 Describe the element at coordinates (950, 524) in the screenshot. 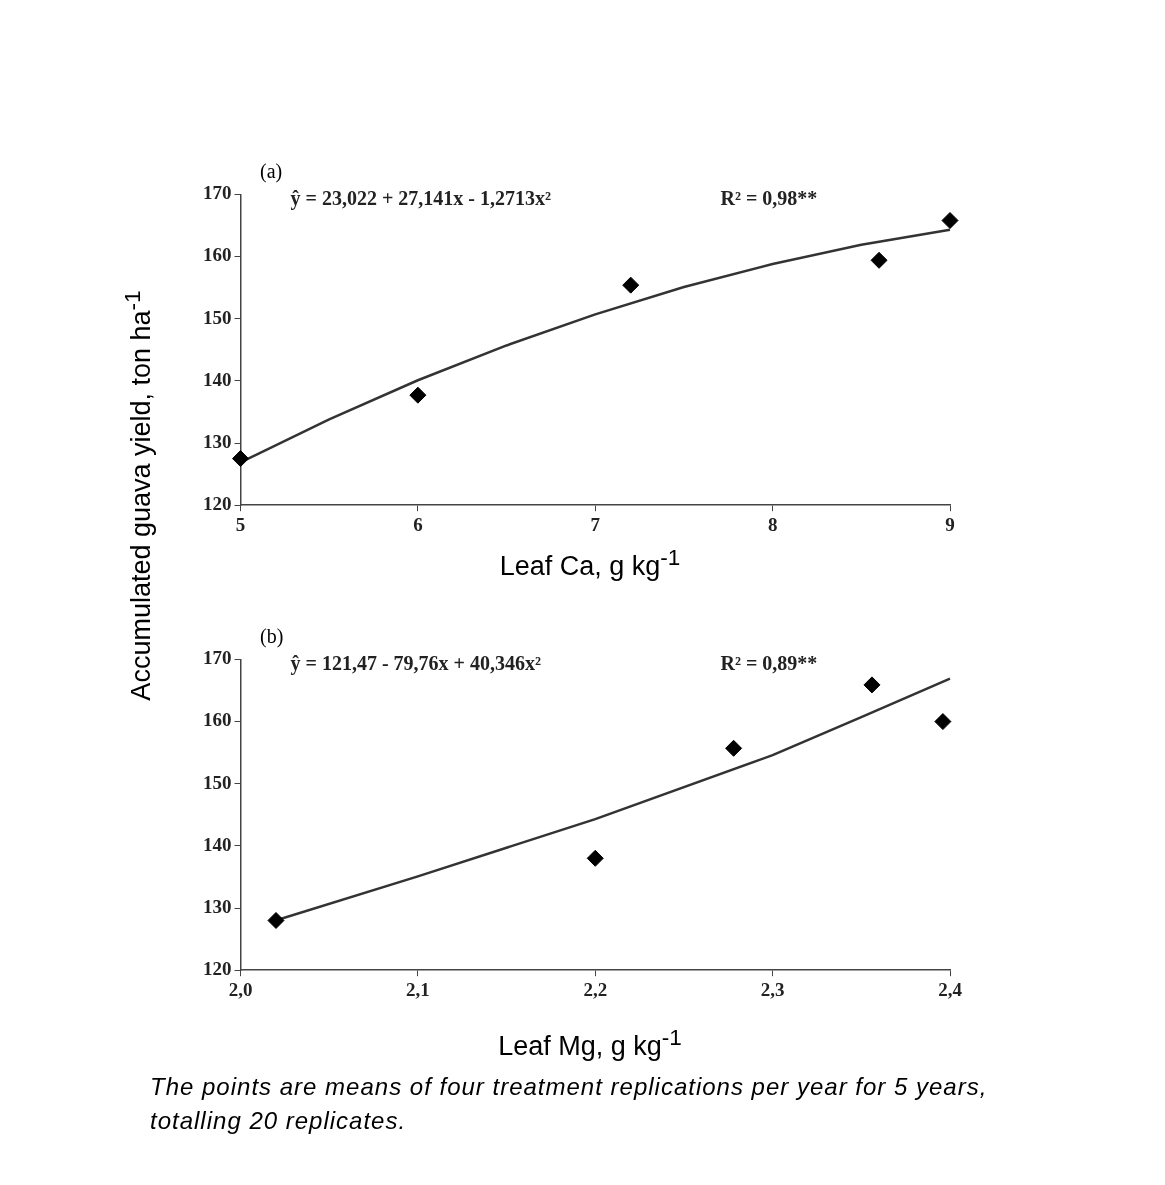

I see `x-tick-label: 9` at that location.